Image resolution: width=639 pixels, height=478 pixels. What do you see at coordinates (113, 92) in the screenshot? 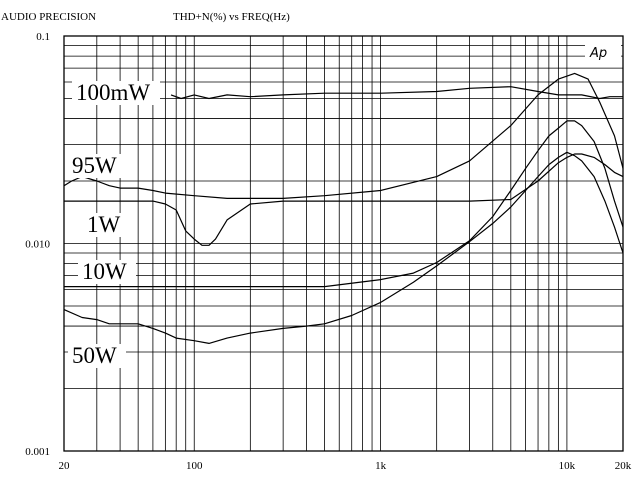
I see `series-label-100mw: 100mW` at bounding box center [113, 92].